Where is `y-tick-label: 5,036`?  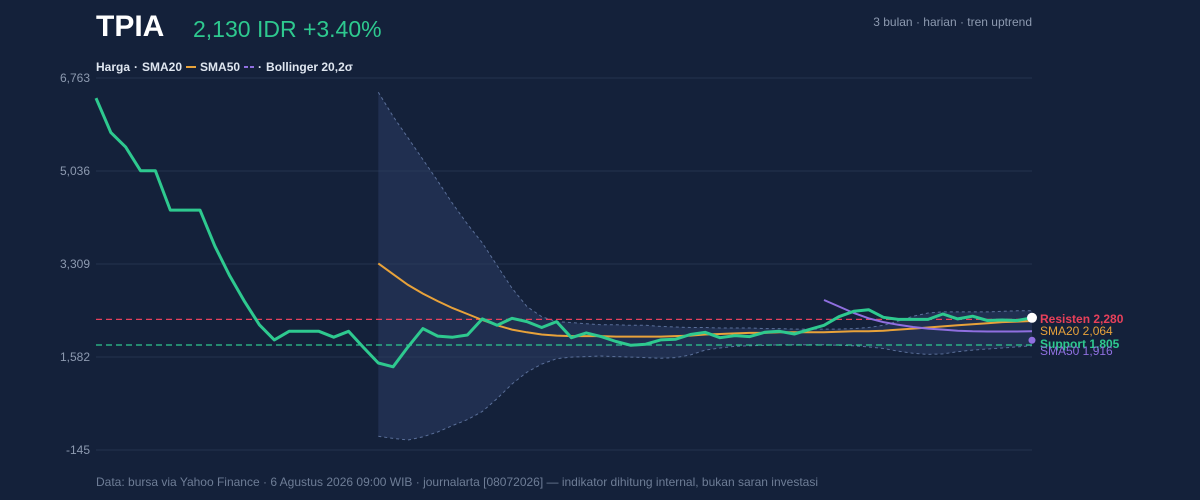 y-tick-label: 5,036 is located at coordinates (75, 171).